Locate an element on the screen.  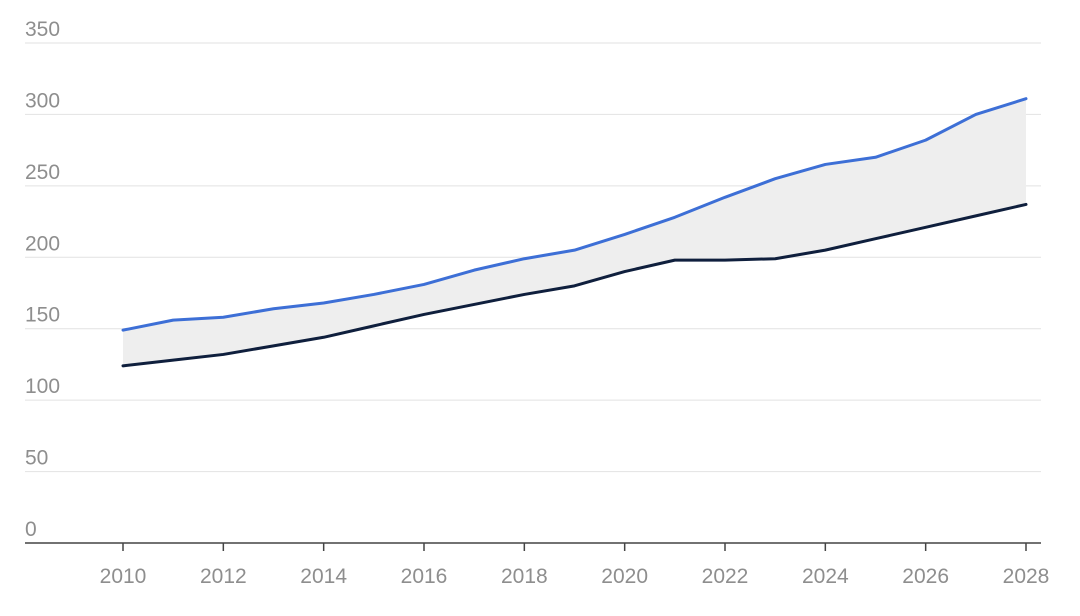
x-tick-label: 2028 is located at coordinates (1026, 576).